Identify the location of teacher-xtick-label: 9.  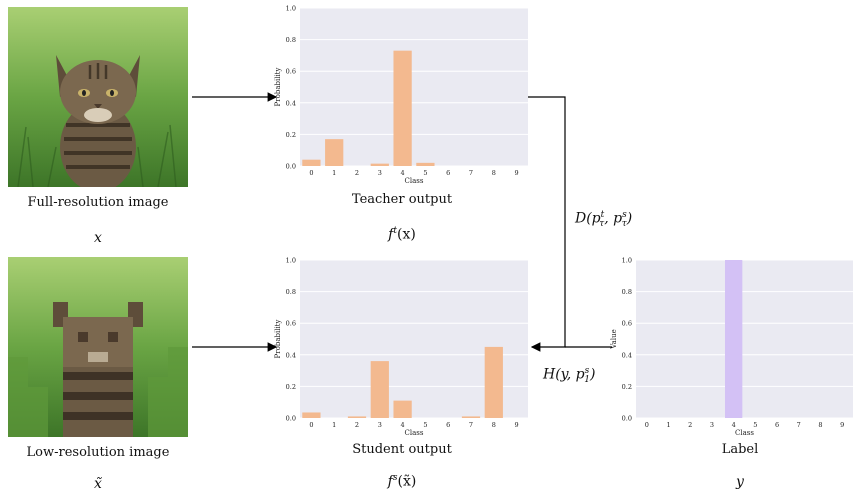
(517, 173).